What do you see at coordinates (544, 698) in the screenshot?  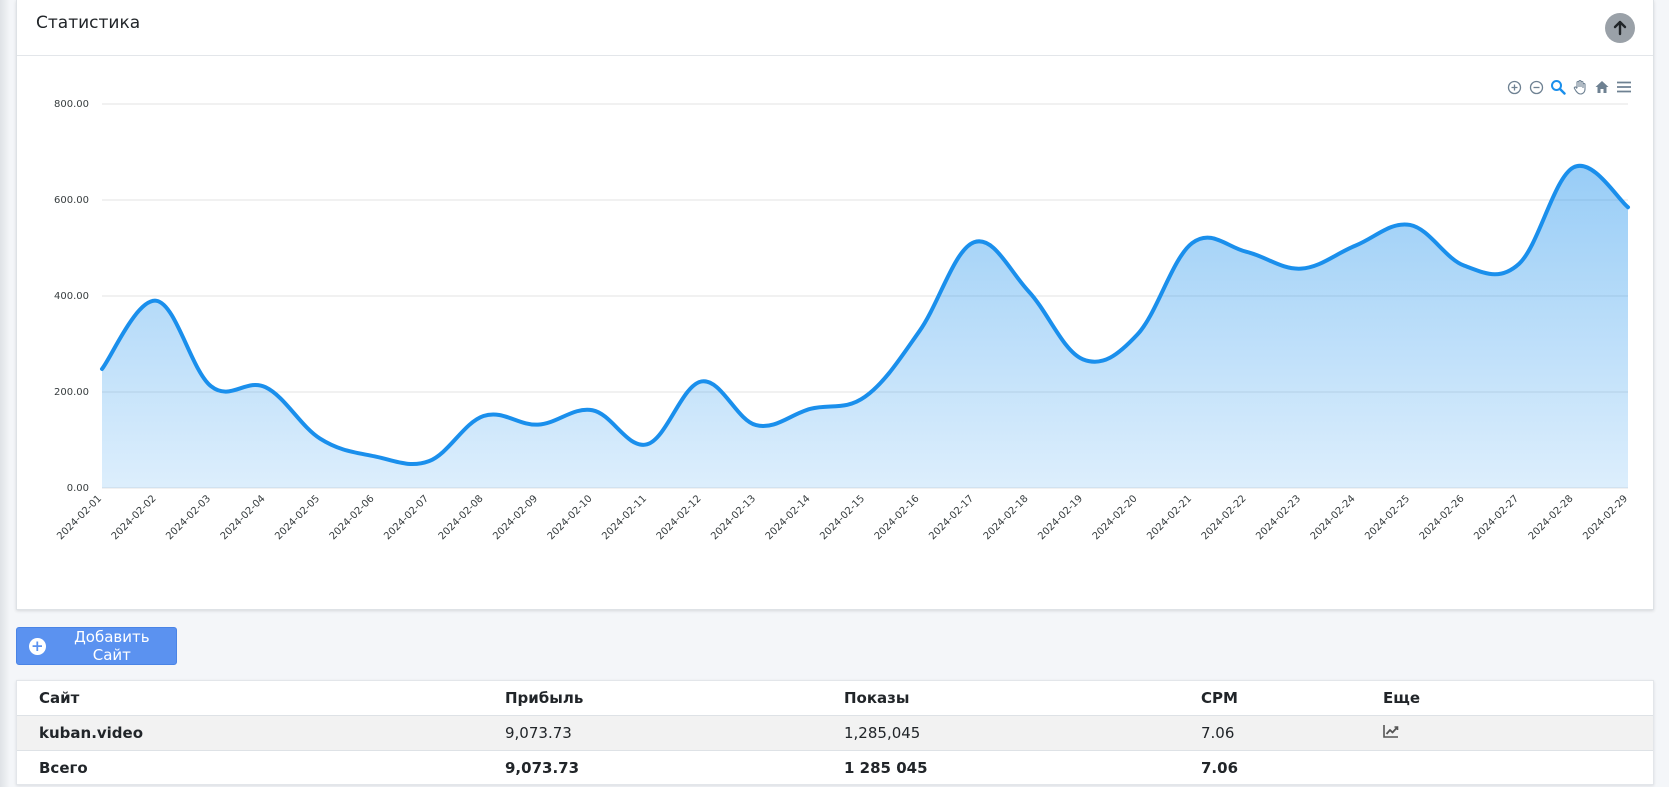 I see `header-profit: Прибыль` at bounding box center [544, 698].